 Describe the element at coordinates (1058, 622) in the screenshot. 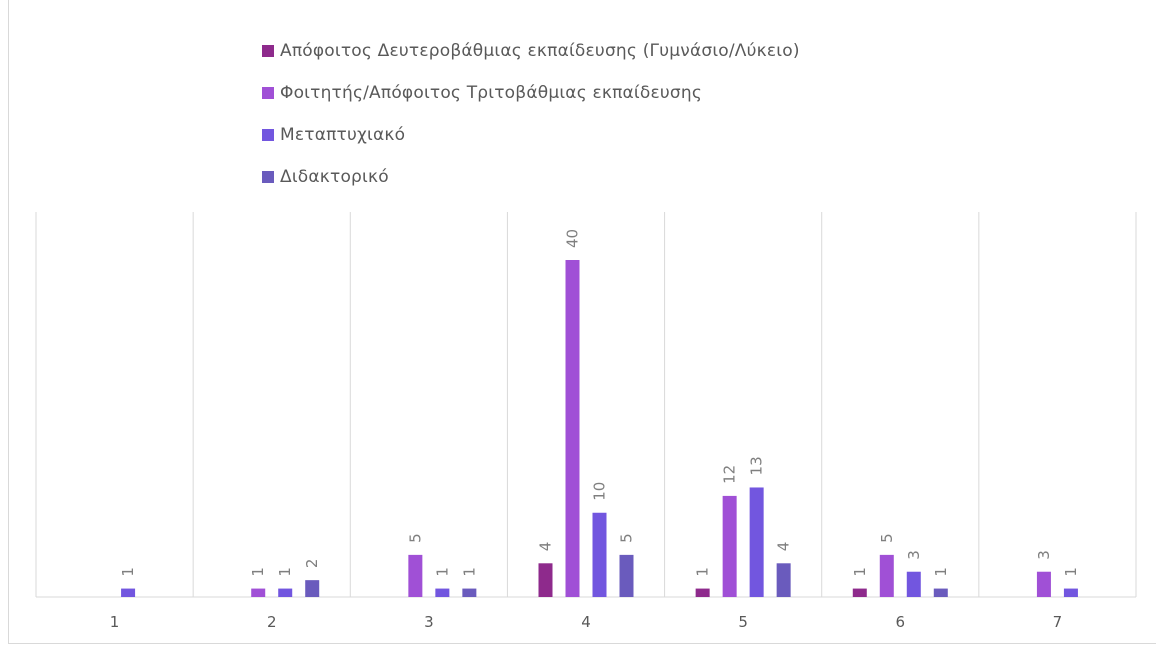

I see `x-tick-label: 7` at that location.